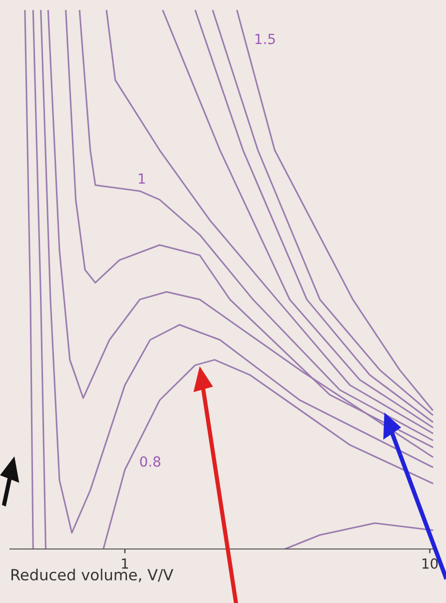 Image resolution: width=446 pixels, height=603 pixels. I want to click on x-tick-label: 10, so click(430, 563).